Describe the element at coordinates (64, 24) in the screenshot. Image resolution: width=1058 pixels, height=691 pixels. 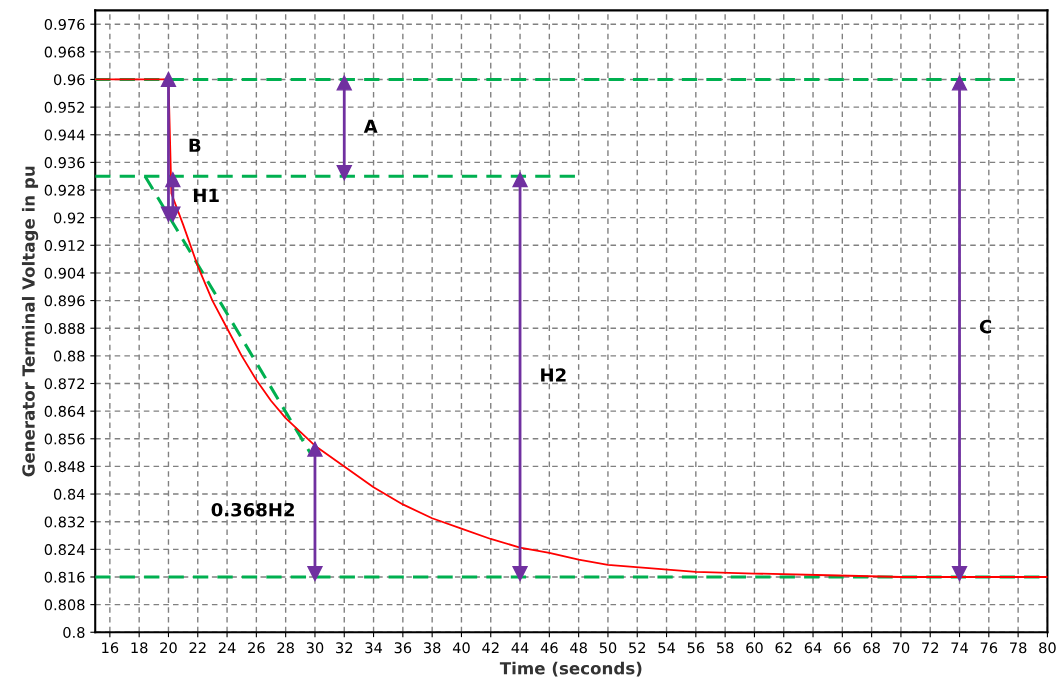
I see `y-tick-label: 0.976` at that location.